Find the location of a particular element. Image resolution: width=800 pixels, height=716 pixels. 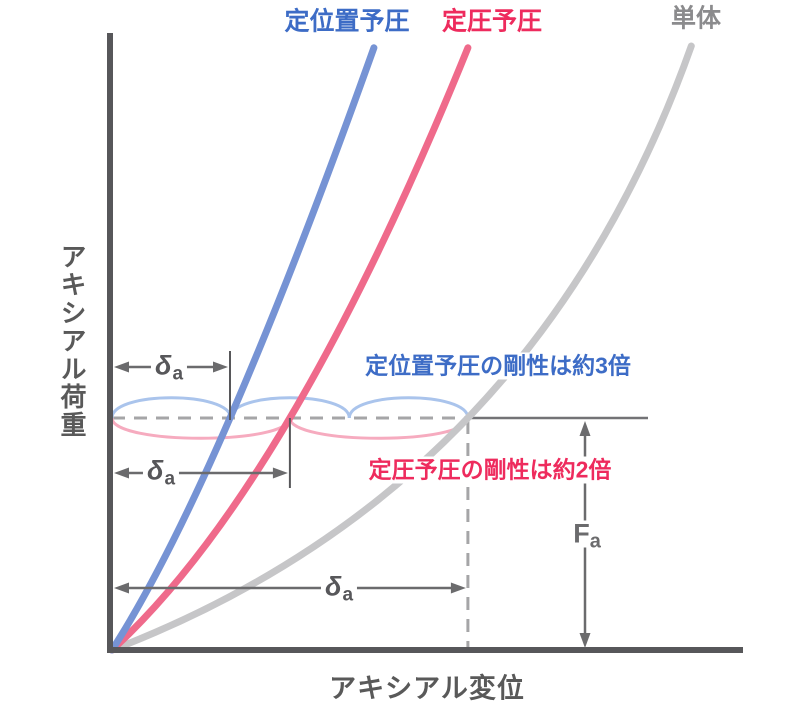

delta-a-label-constant-pressure: δa is located at coordinates (161, 472).